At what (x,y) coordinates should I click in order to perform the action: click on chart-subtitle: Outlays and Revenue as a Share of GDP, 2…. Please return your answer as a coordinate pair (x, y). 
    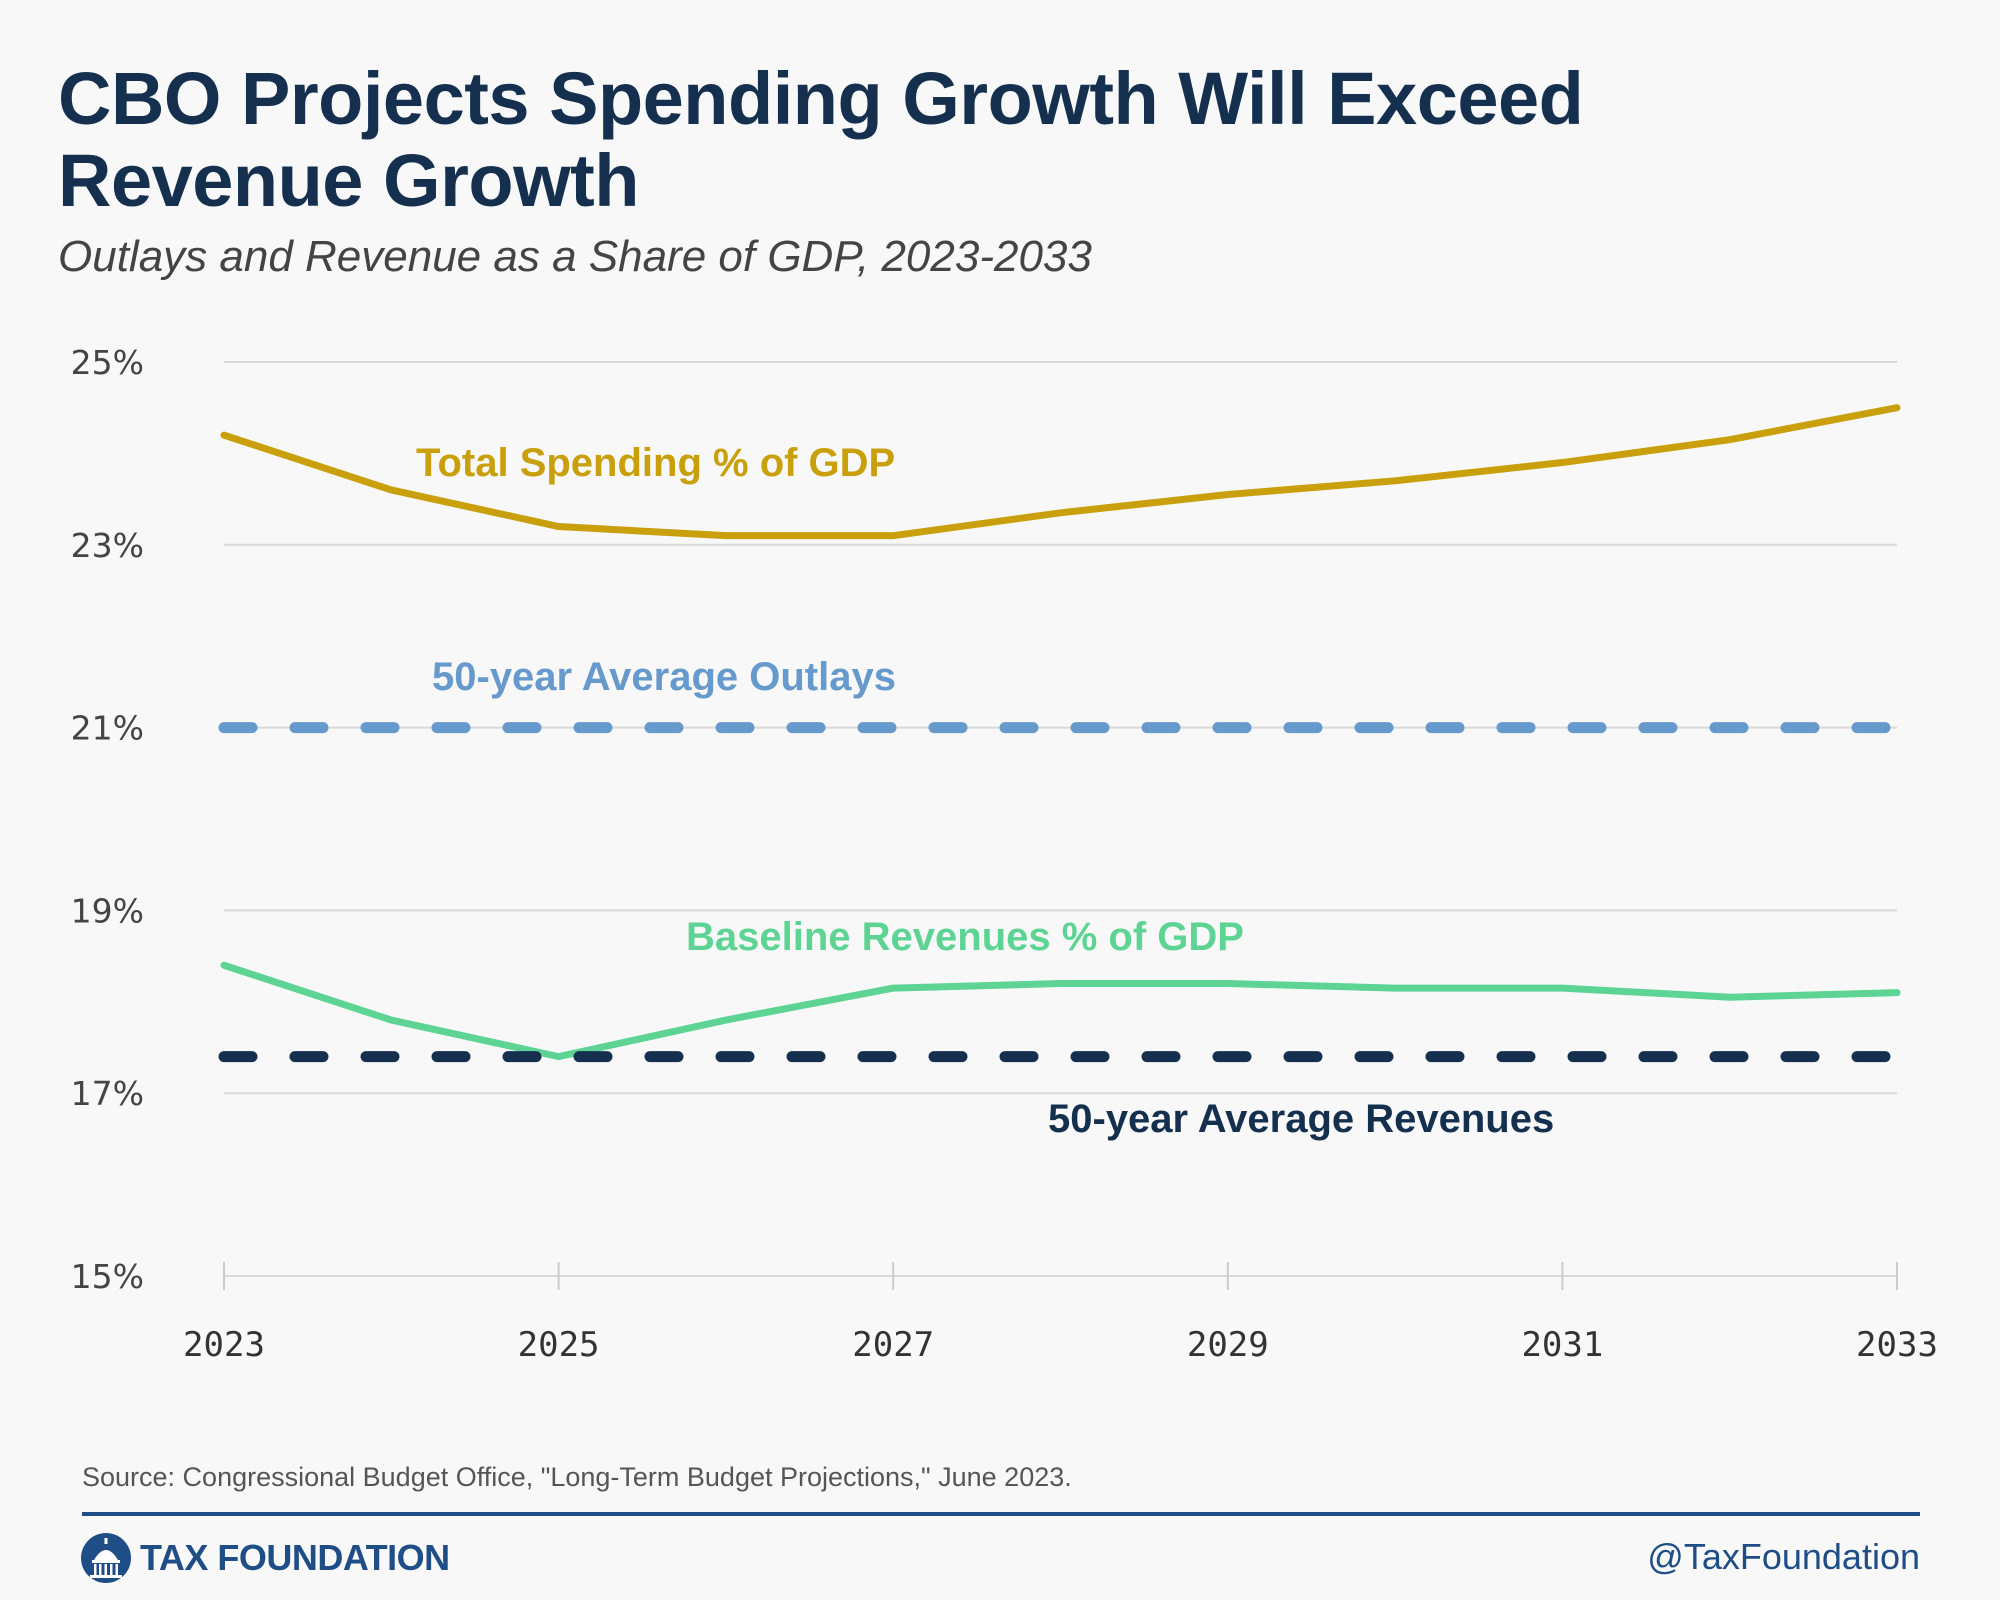
    Looking at the image, I should click on (575, 256).